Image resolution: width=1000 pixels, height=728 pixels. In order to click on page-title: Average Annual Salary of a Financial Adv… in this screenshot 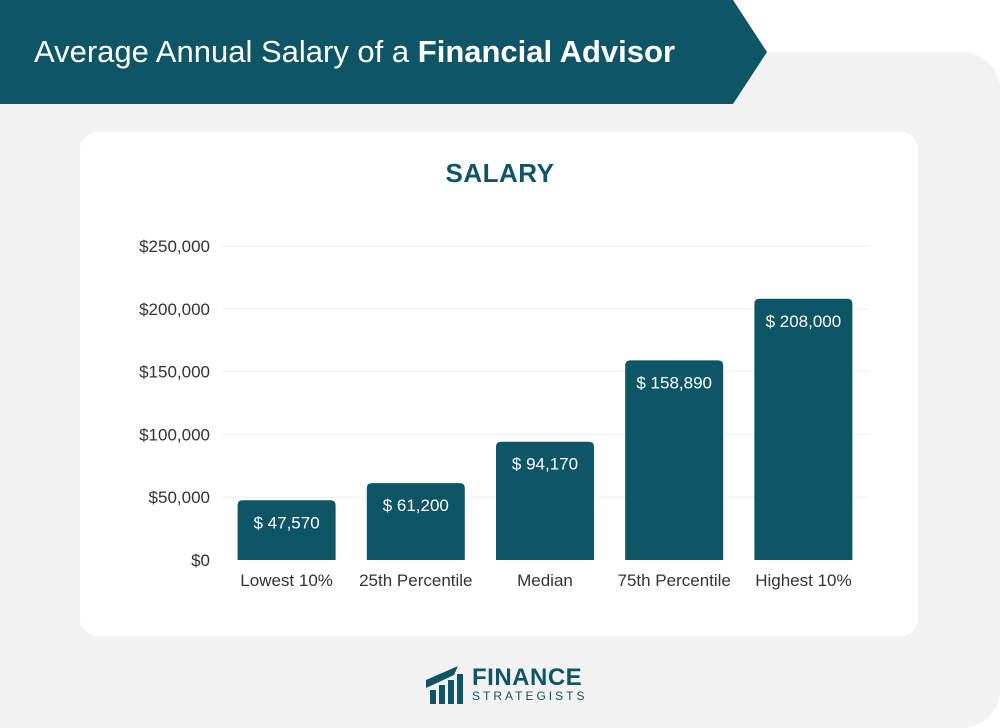, I will do `click(354, 52)`.